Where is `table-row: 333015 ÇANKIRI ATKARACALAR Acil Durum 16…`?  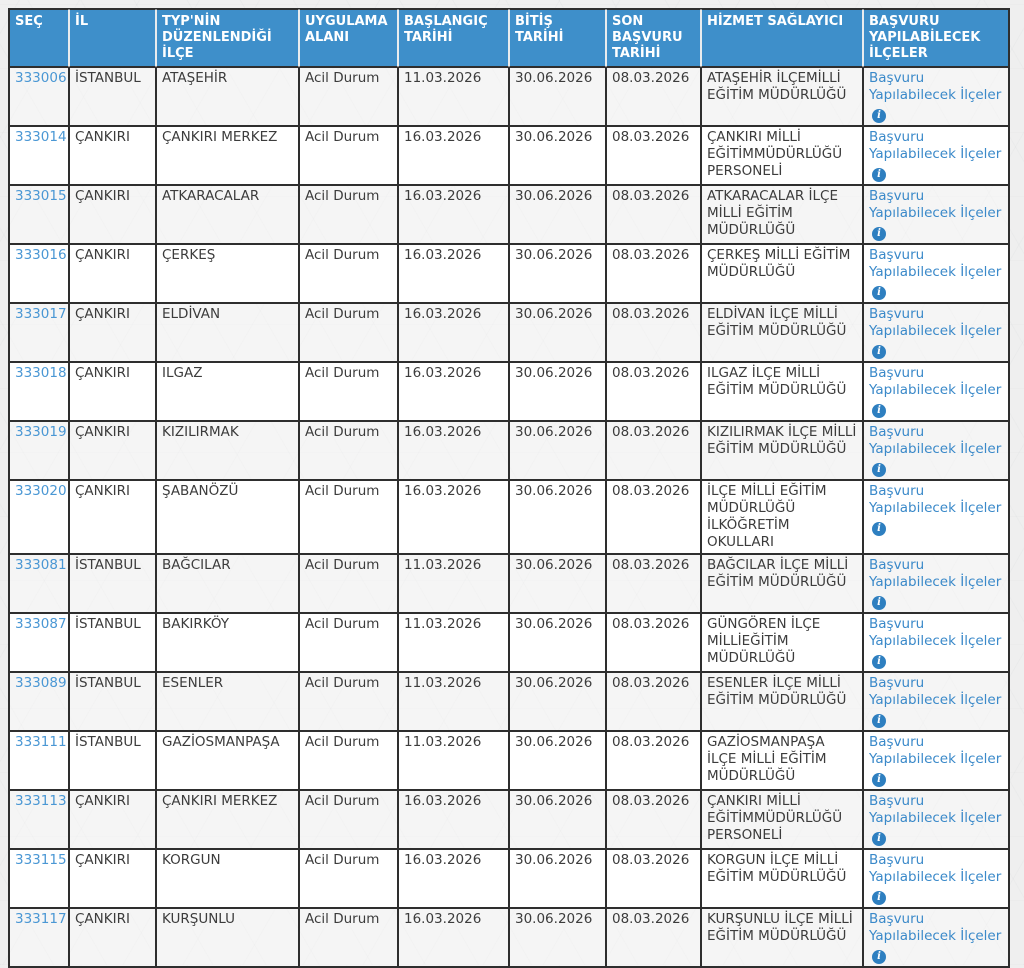
table-row: 333015 ÇANKIRI ATKARACALAR Acil Durum 16… is located at coordinates (509, 214).